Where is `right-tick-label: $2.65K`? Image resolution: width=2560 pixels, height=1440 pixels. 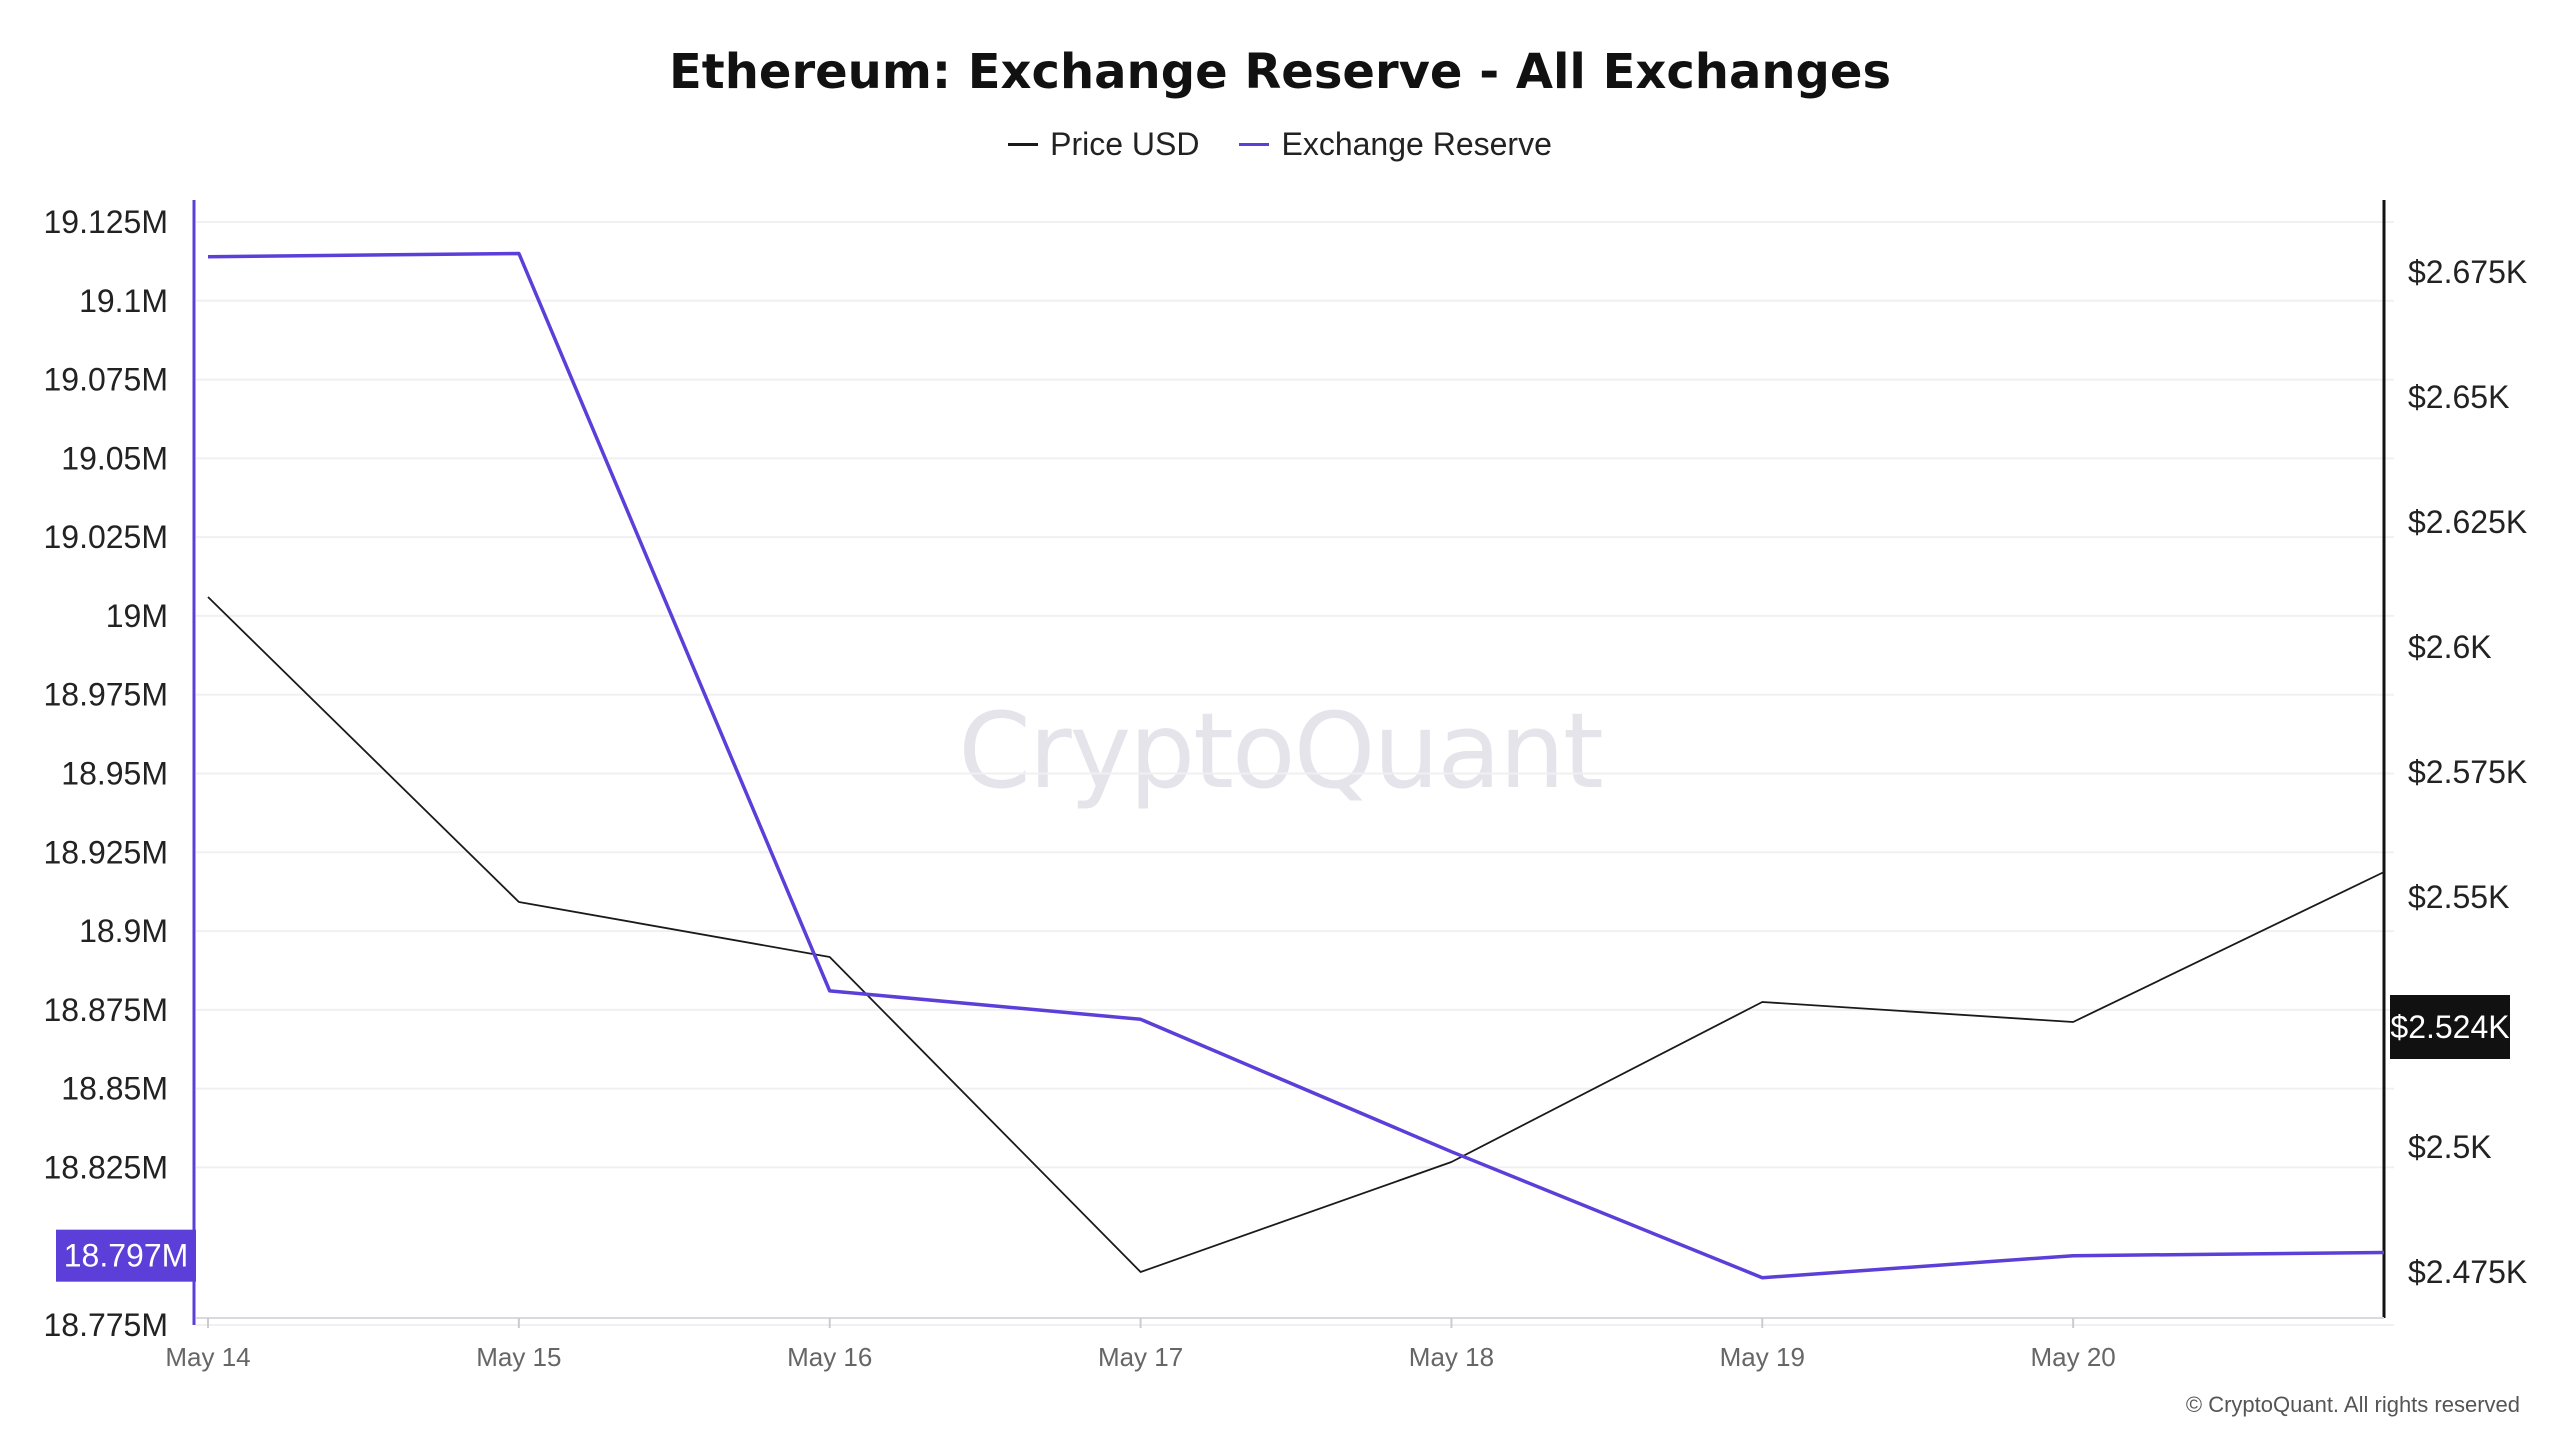 right-tick-label: $2.65K is located at coordinates (2458, 397).